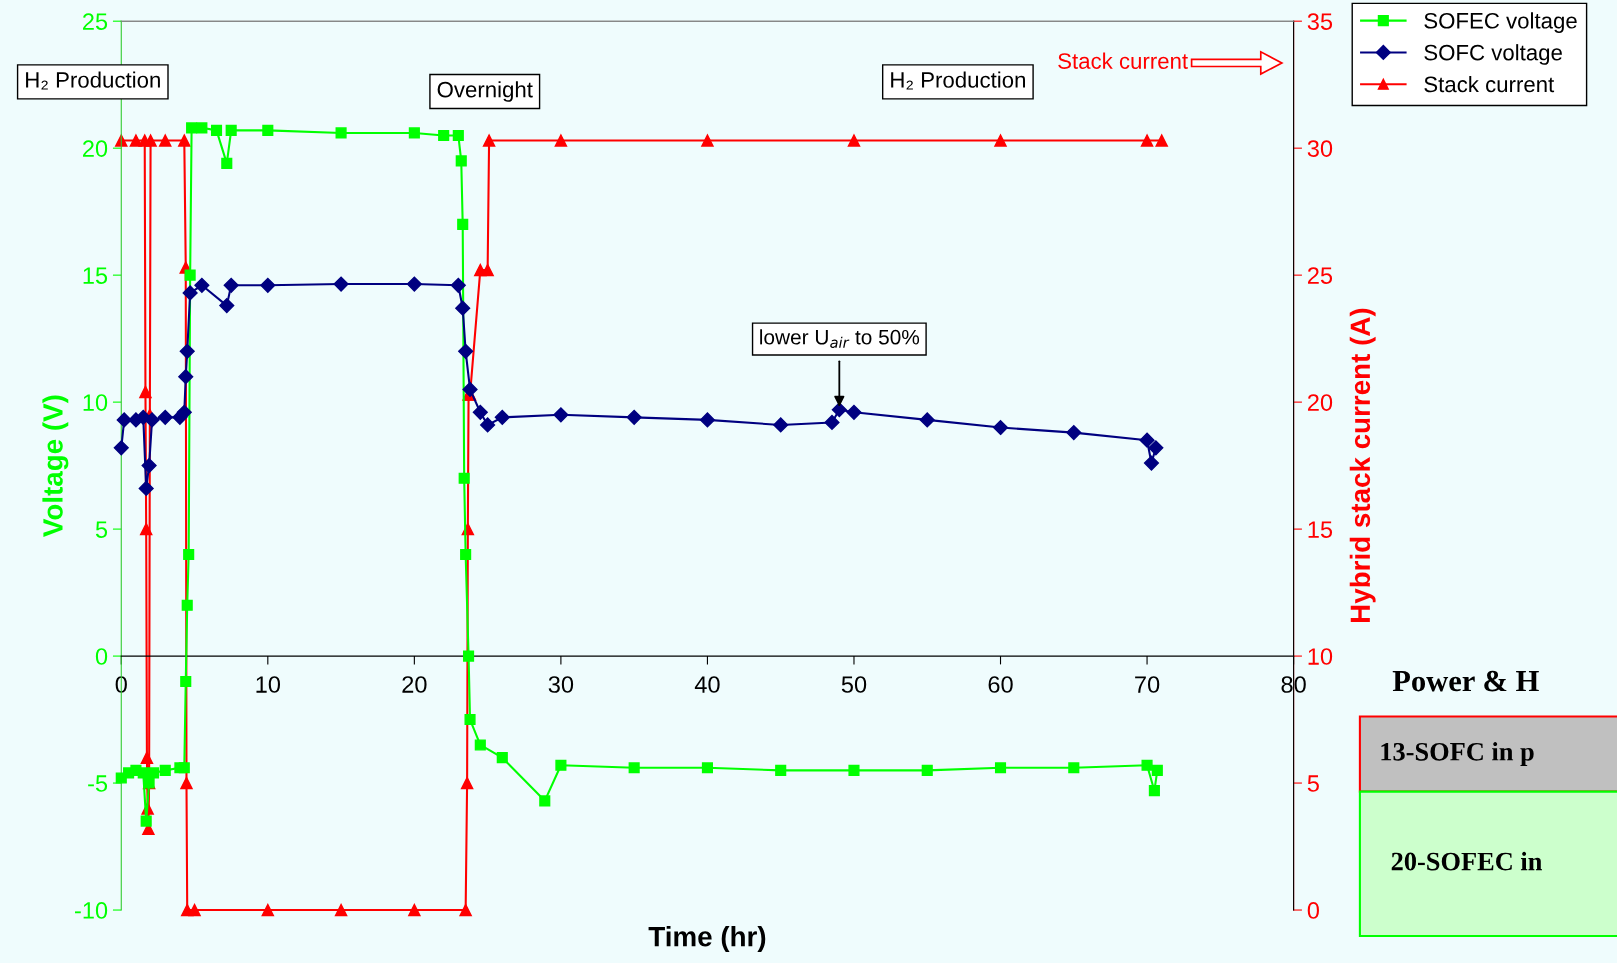  What do you see at coordinates (707, 684) in the screenshot?
I see `x-tick-label: 40` at bounding box center [707, 684].